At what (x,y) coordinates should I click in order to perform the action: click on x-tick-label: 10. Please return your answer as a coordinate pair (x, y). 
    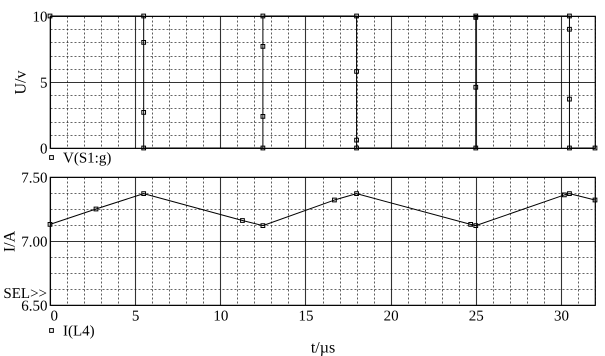
    Looking at the image, I should click on (220, 316).